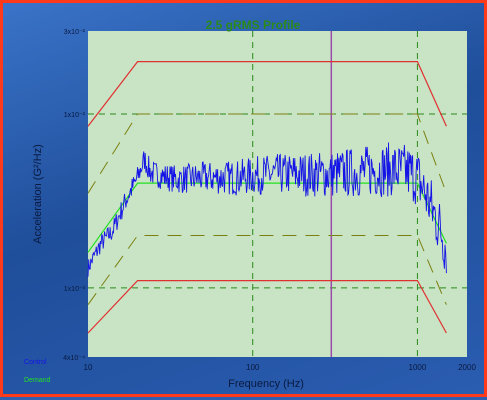 The width and height of the screenshot is (487, 400). I want to click on y-tick-label: 3x10⁻², so click(75, 32).